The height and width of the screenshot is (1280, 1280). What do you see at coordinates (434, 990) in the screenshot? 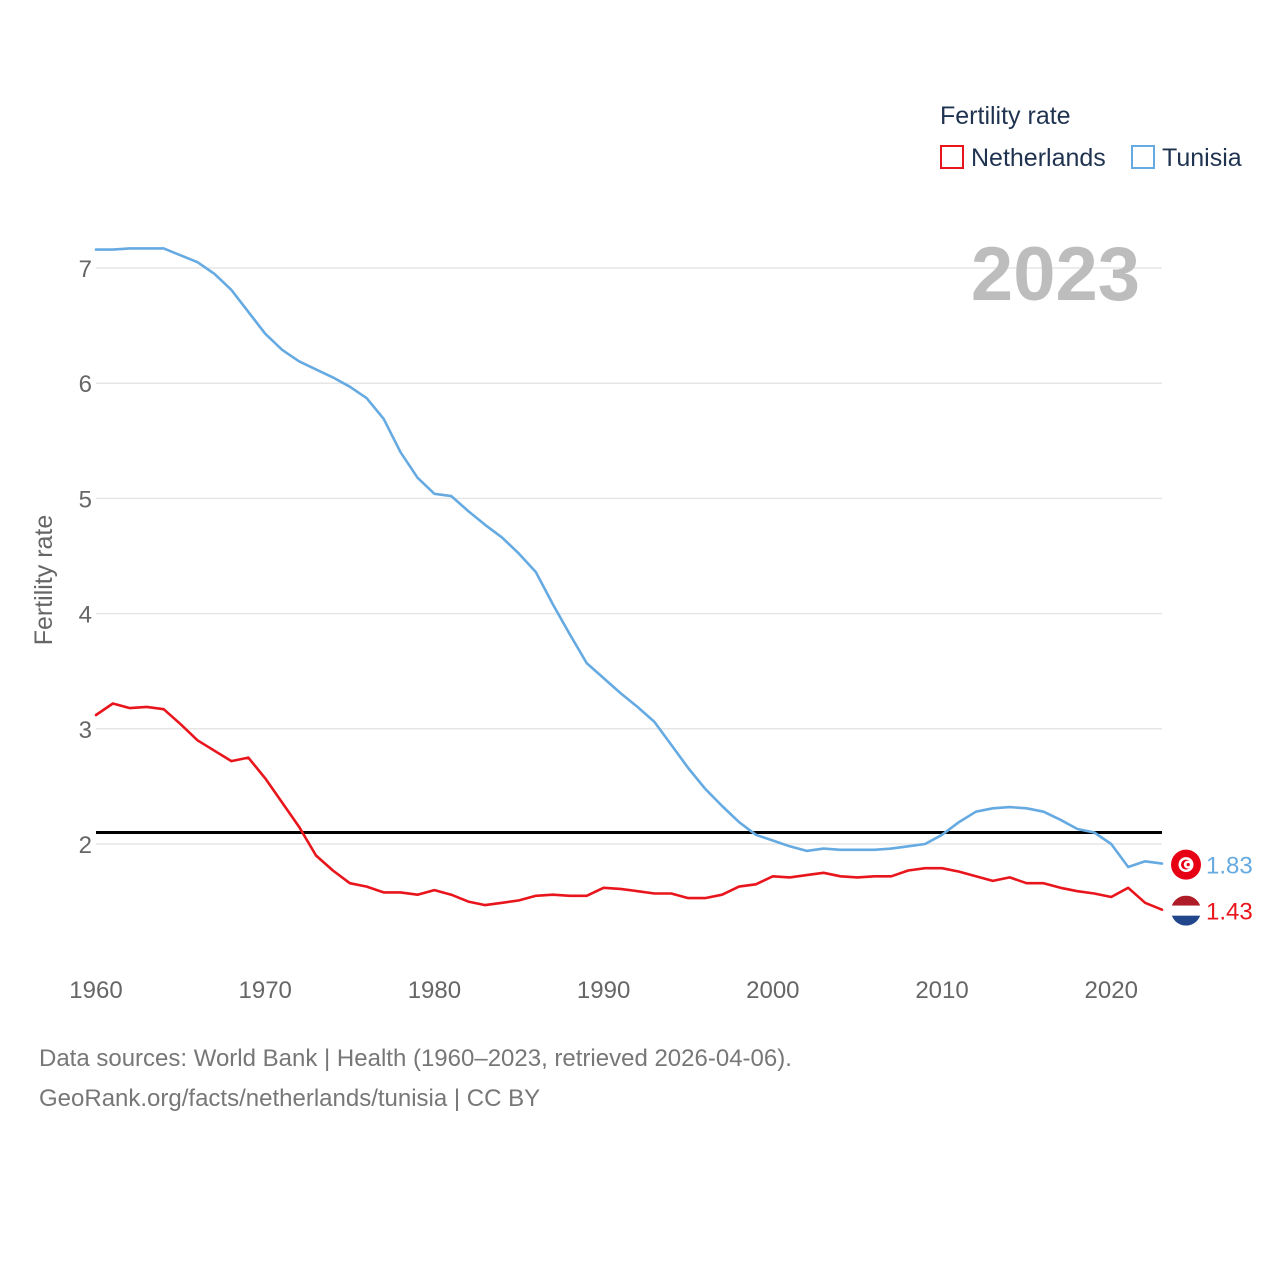
I see `x-tick-label: 1980` at bounding box center [434, 990].